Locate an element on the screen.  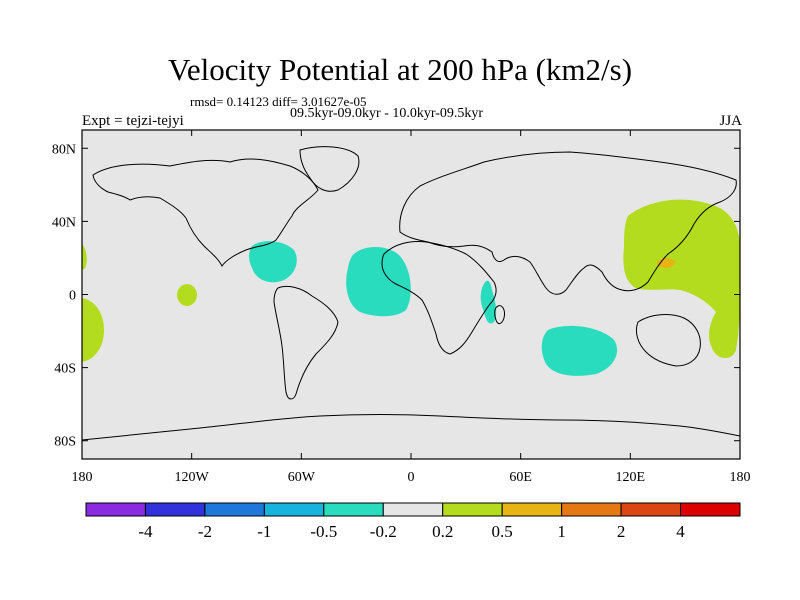
coast-madagascar is located at coordinates (499, 315).